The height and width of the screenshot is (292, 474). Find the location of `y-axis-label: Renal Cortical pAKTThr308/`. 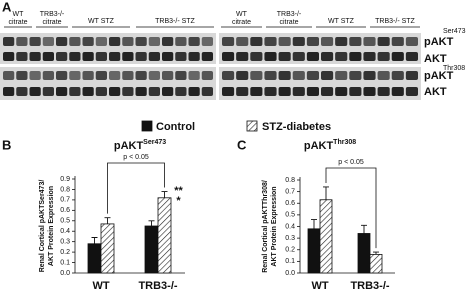

y-axis-label: Renal Cortical pAKTThr308/ is located at coordinates (265, 226).